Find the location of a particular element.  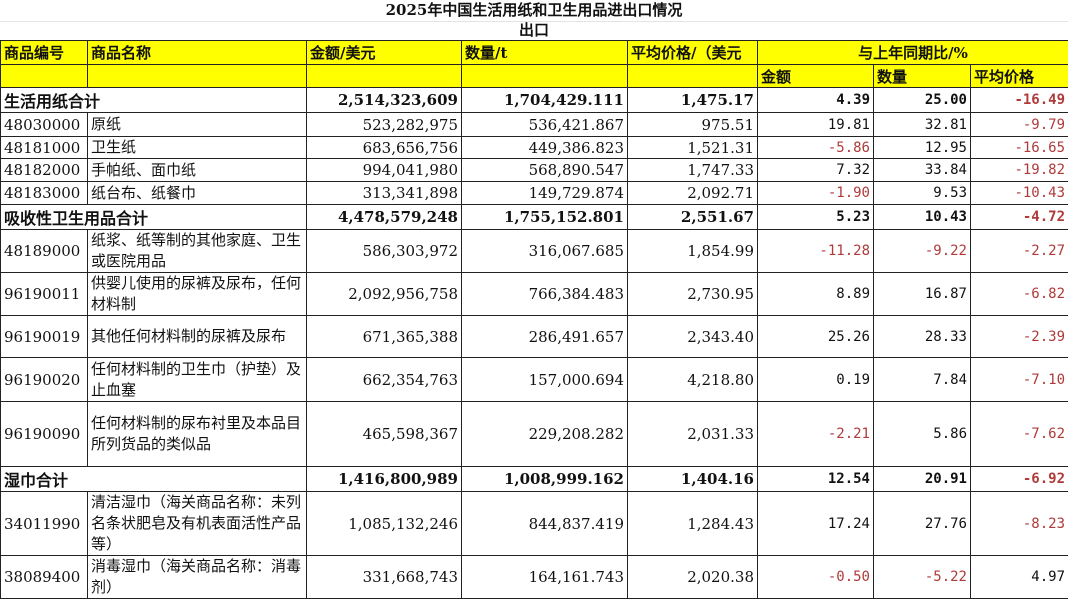

yoy-quantity-cell: 33.84 is located at coordinates (922, 170).